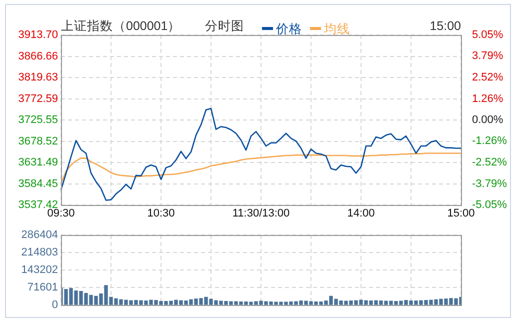  I want to click on y-tick-label: 3678.52, so click(38, 141).